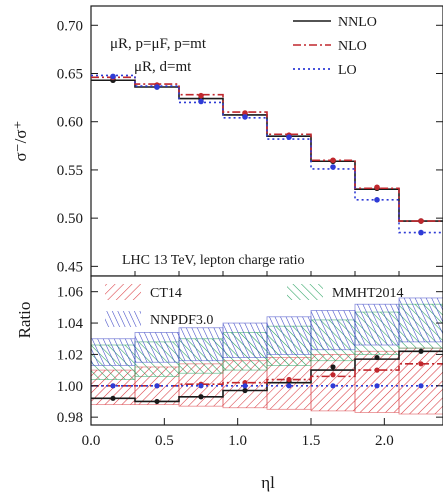 Image resolution: width=443 pixels, height=496 pixels. I want to click on y-tick-label: 0.65, so click(70, 75).